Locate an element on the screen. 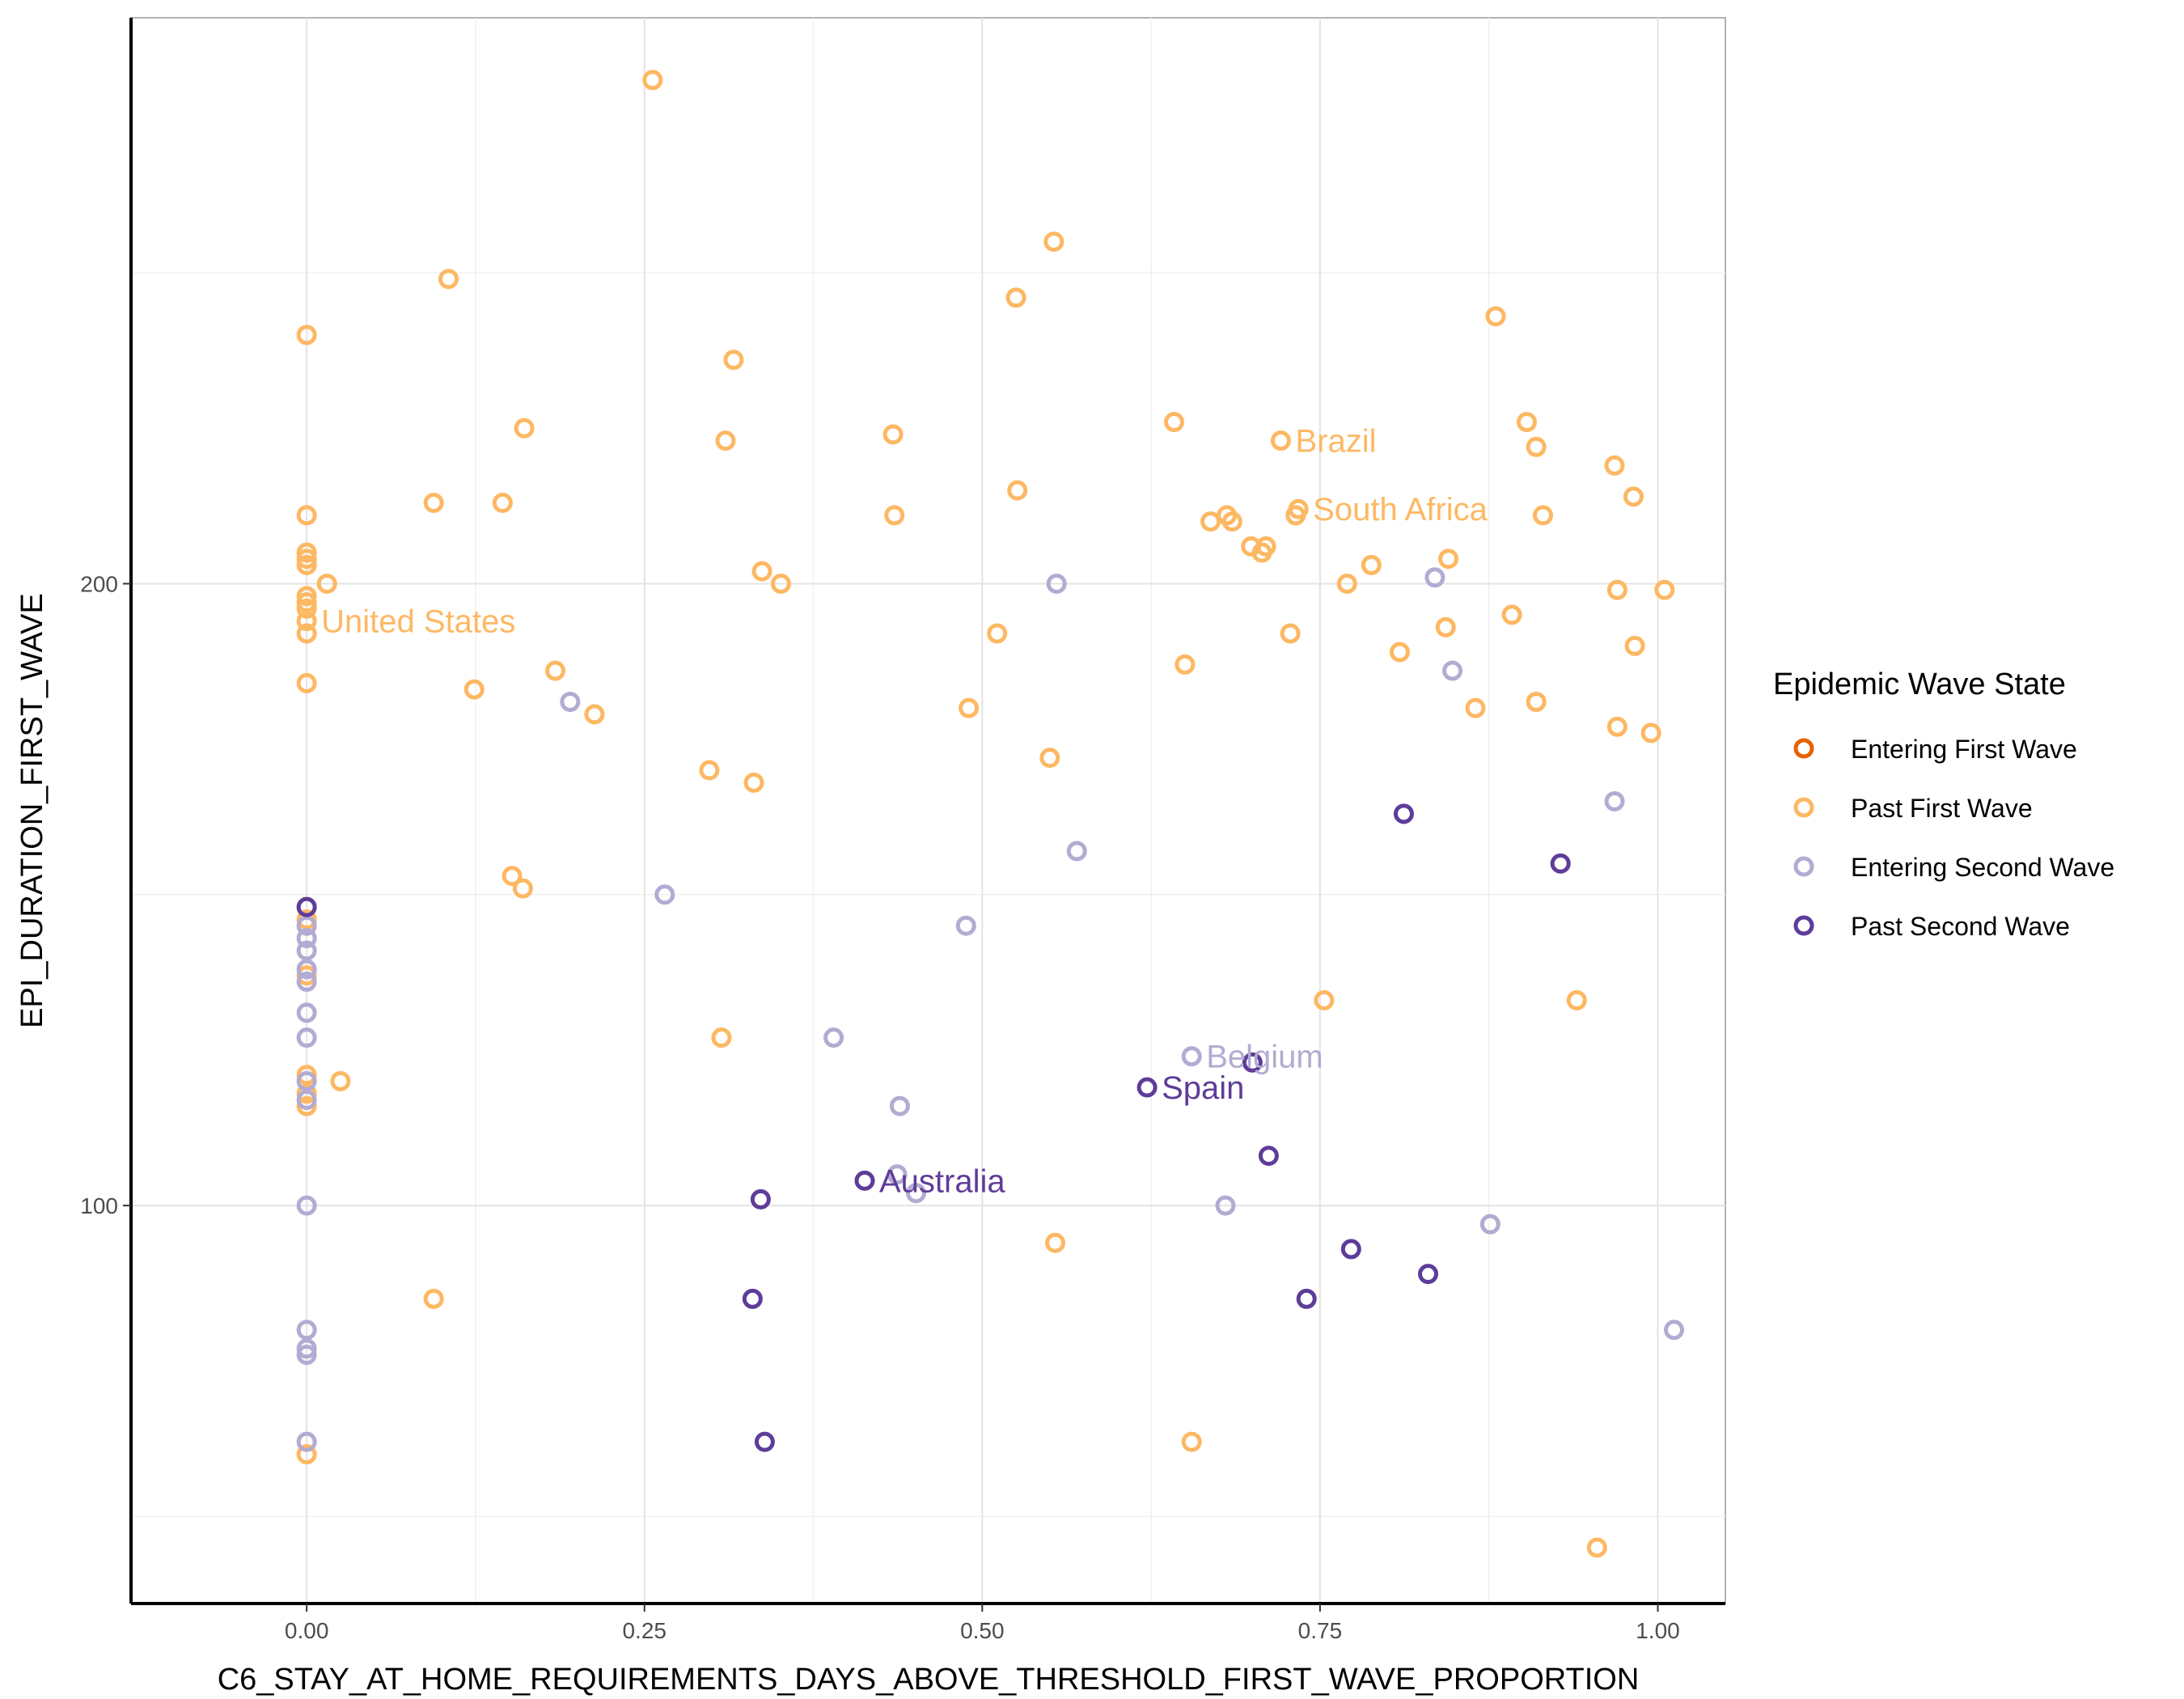 The width and height of the screenshot is (2184, 1699). point-label: South Africa is located at coordinates (1400, 509).